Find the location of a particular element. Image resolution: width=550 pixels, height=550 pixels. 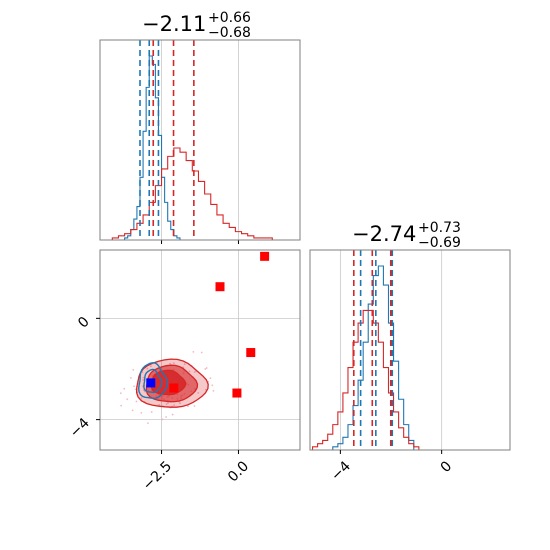

diag0-hist-red is located at coordinates (192, 193).